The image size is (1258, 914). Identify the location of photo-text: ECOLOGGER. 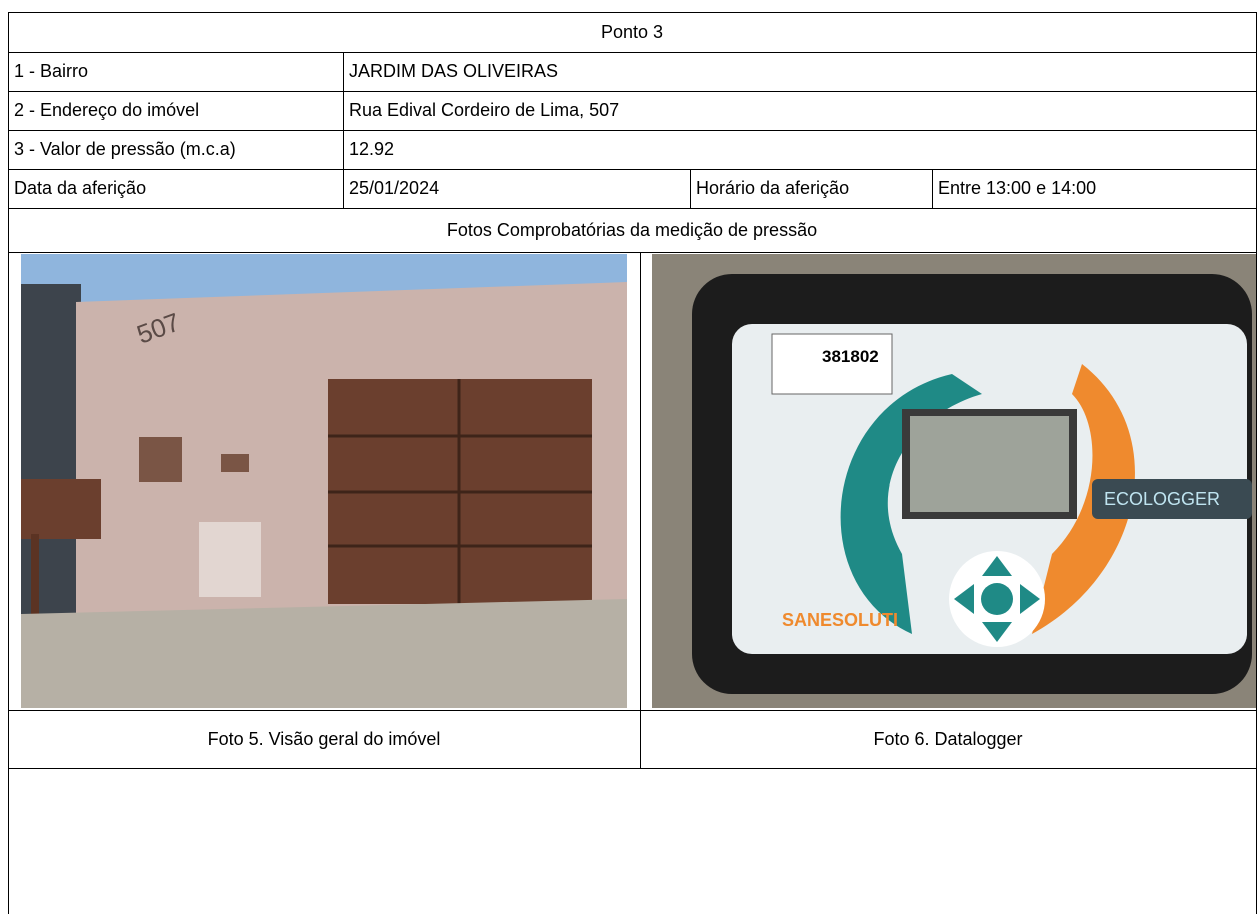
(1162, 499).